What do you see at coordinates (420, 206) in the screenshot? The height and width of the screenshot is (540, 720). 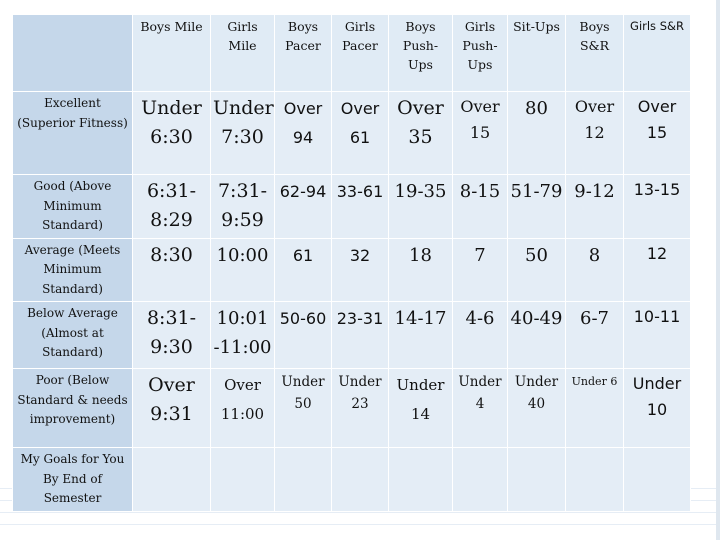 I see `cell-good-boys-push-ups: 19-35` at bounding box center [420, 206].